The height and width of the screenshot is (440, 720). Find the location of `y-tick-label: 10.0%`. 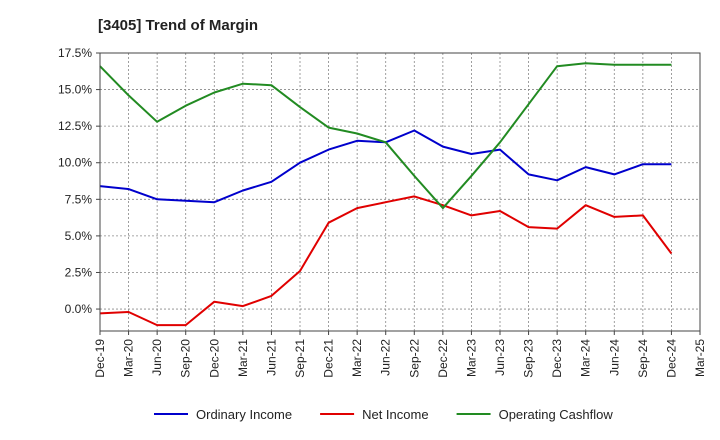

y-tick-label: 10.0% is located at coordinates (75, 163).